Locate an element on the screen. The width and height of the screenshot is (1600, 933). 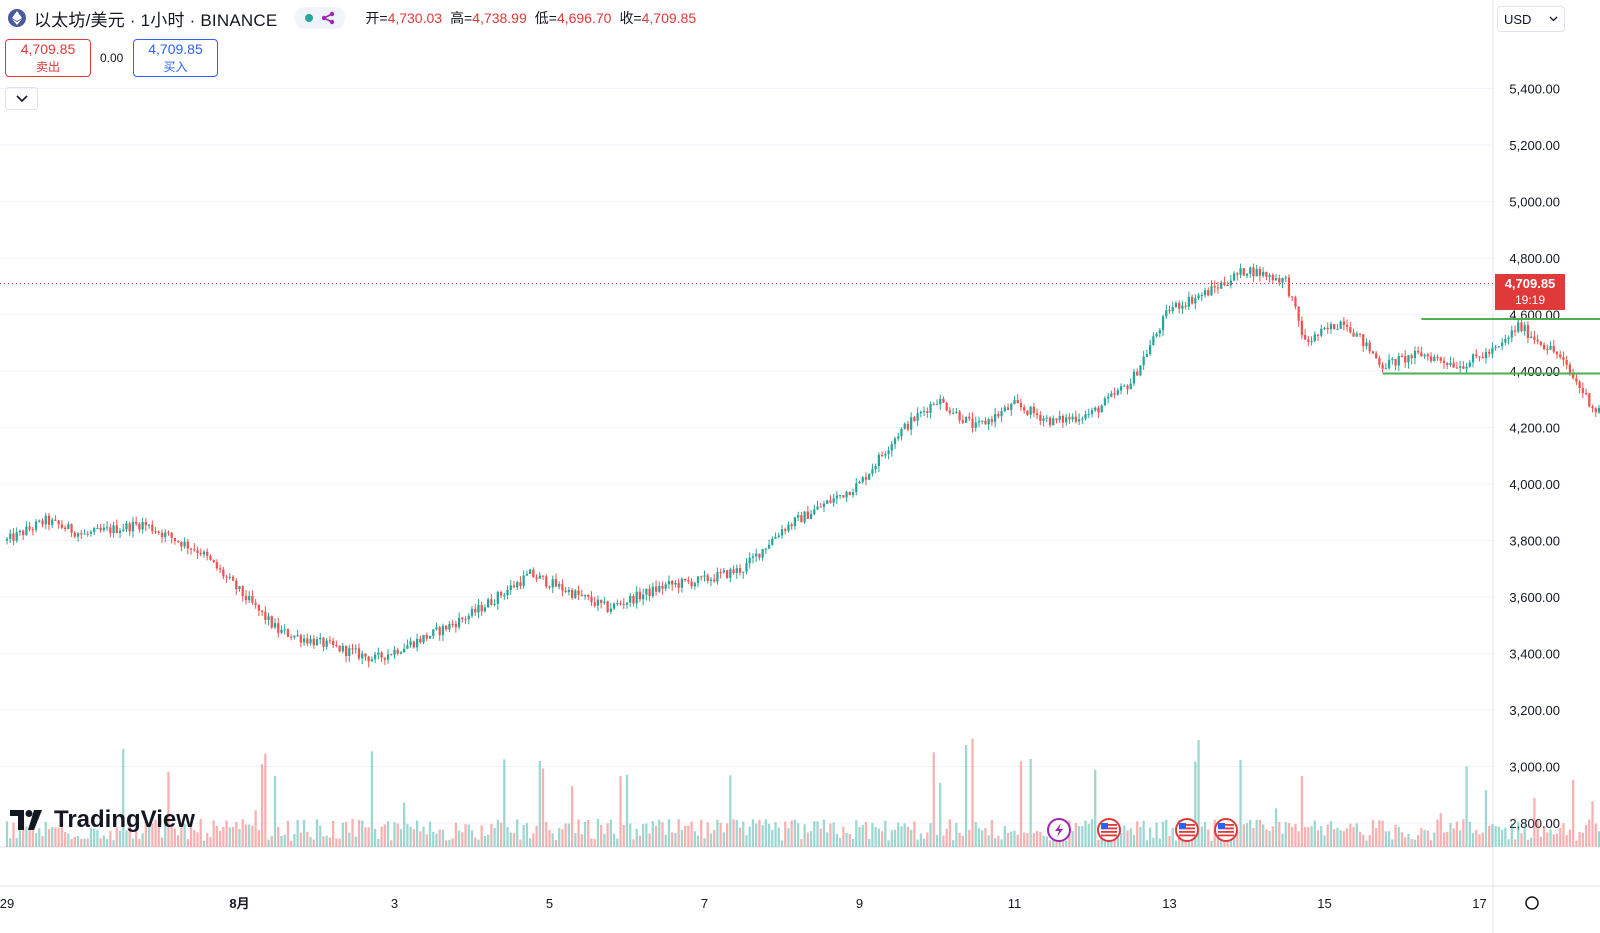
settings-gear-icon is located at coordinates (1532, 903).